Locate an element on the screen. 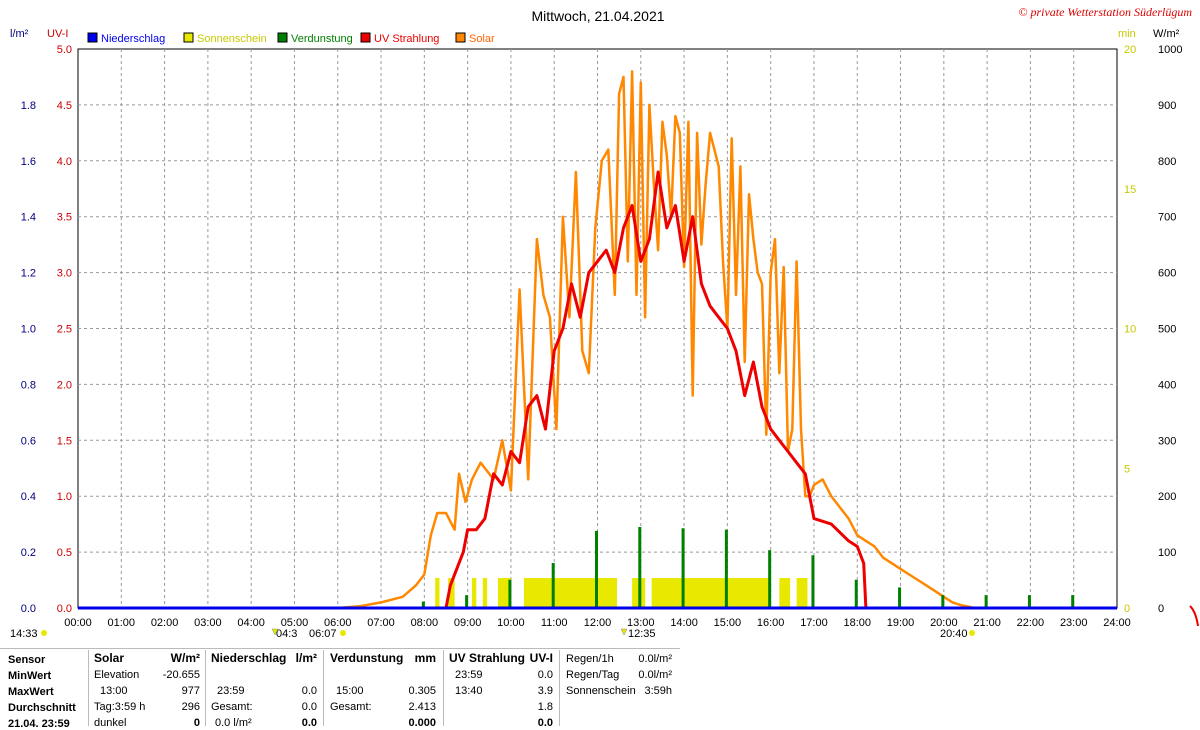 This screenshot has width=1200, height=730. y-tick-label-uv: 4.0 is located at coordinates (64, 162).